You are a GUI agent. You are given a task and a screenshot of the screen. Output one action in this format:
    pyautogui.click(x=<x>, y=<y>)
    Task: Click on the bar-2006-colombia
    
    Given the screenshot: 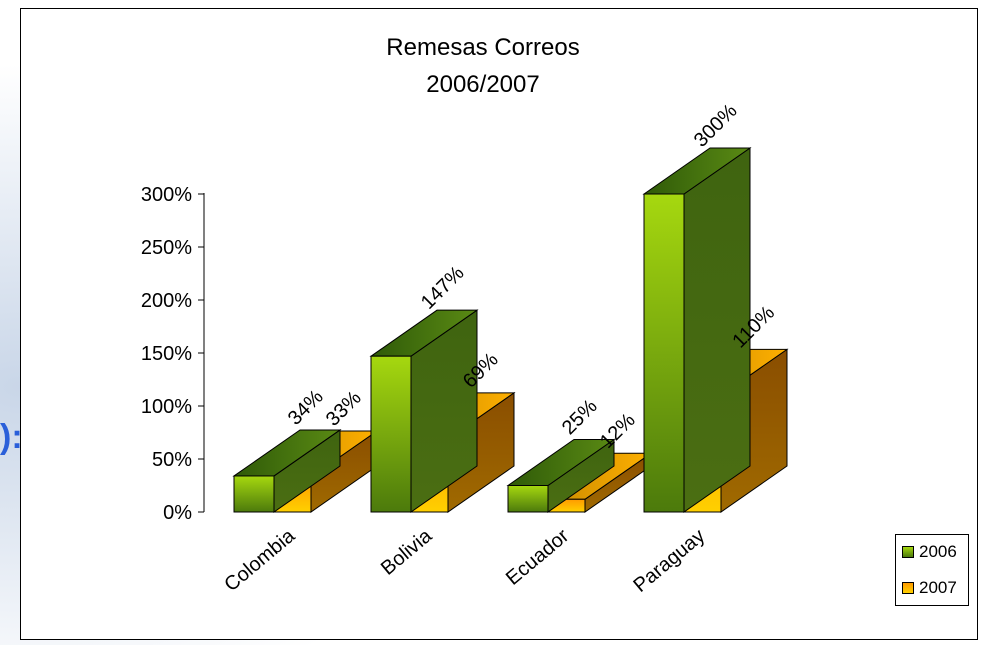 What is the action you would take?
    pyautogui.click(x=287, y=471)
    